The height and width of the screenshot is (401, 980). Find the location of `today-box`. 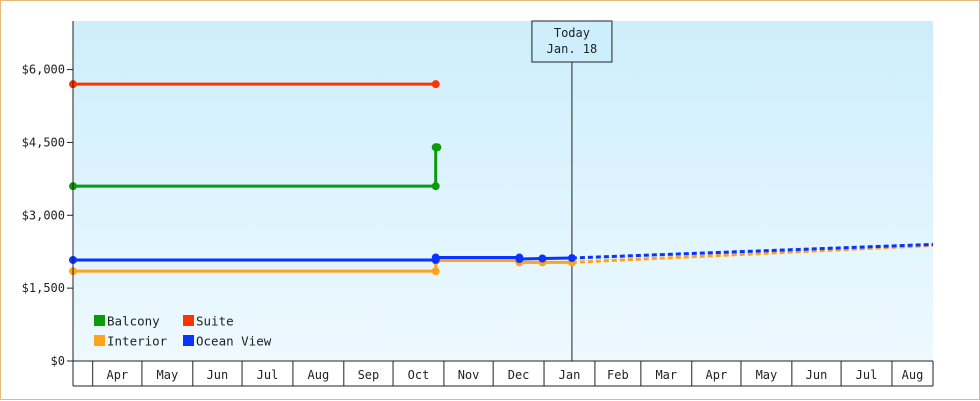

today-box is located at coordinates (572, 41).